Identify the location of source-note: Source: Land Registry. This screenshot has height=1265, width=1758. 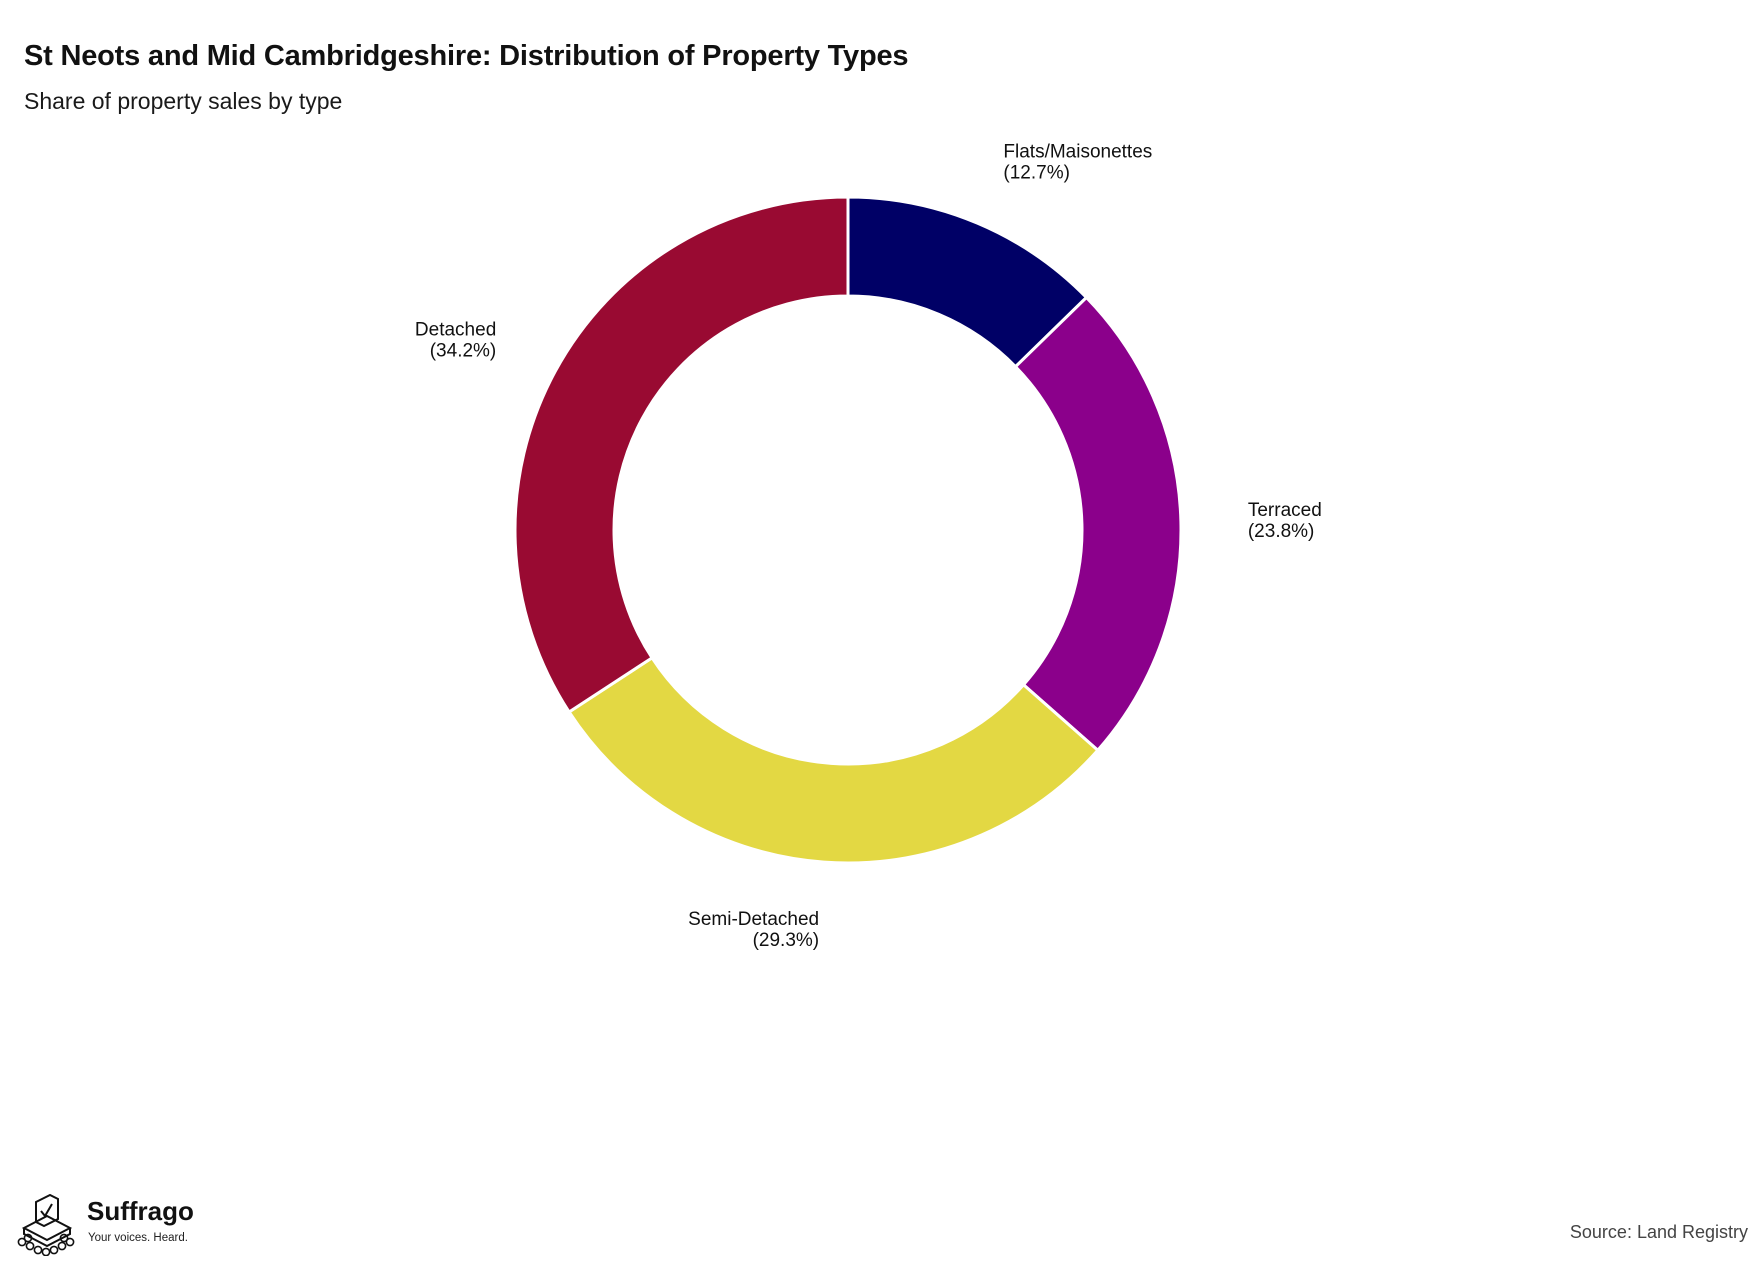
(1658, 1232).